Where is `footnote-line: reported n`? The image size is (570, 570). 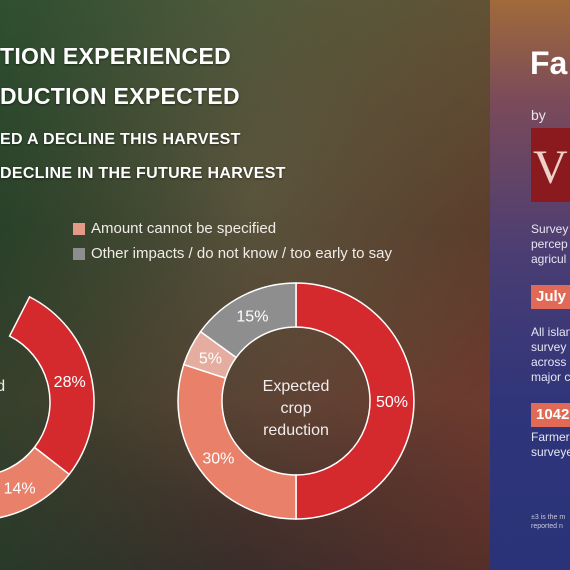 footnote-line: reported n is located at coordinates (547, 526).